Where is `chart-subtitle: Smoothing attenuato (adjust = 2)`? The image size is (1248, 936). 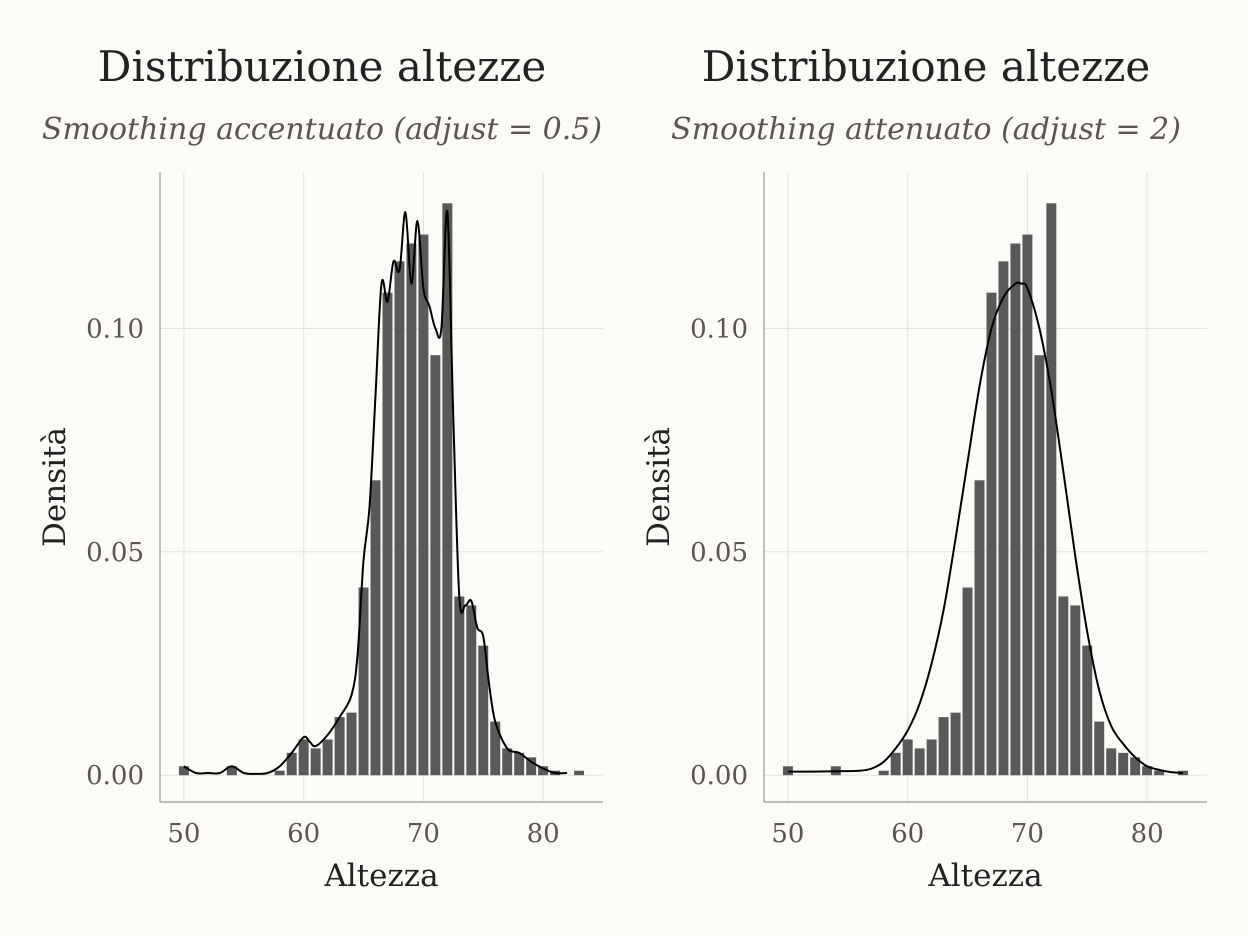 chart-subtitle: Smoothing attenuato (adjust = 2) is located at coordinates (926, 129).